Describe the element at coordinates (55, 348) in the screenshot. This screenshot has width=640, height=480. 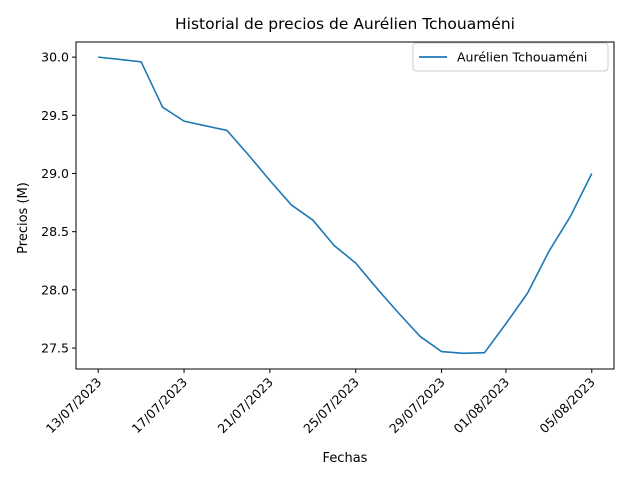
I see `y-tick-label-0: 27.5` at that location.